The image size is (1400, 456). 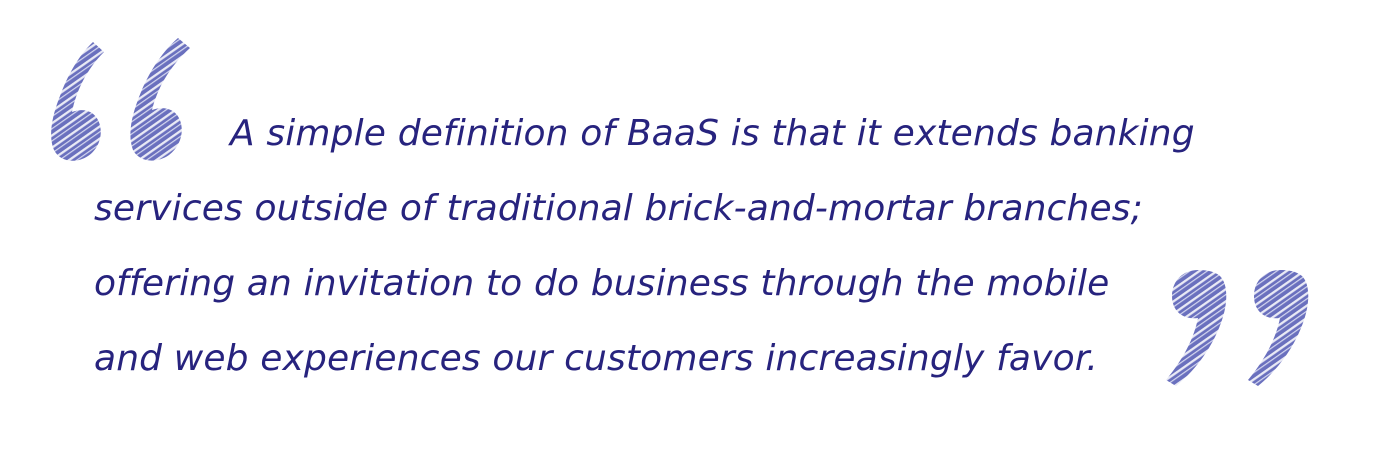 What do you see at coordinates (1237, 328) in the screenshot?
I see `close-quote-icon` at bounding box center [1237, 328].